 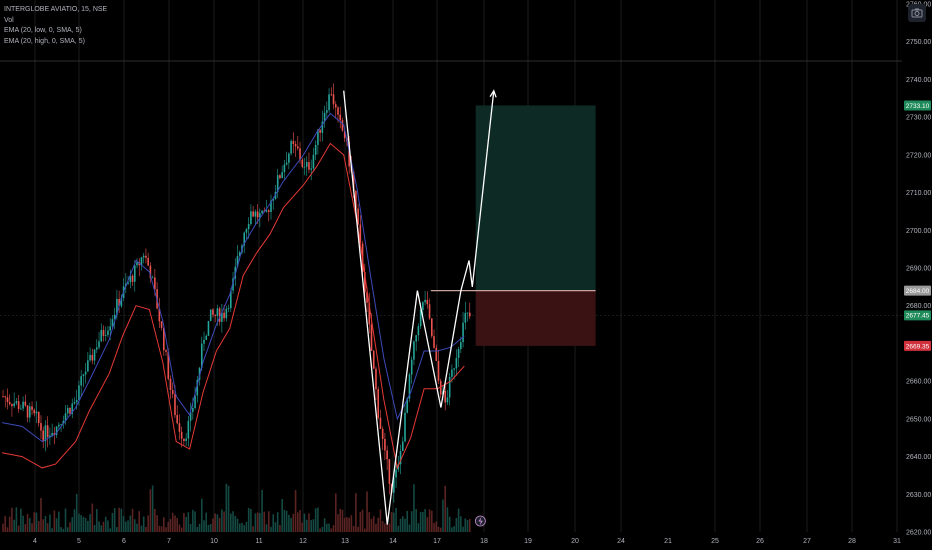 I want to click on x-tick-label: 20, so click(x=575, y=541).